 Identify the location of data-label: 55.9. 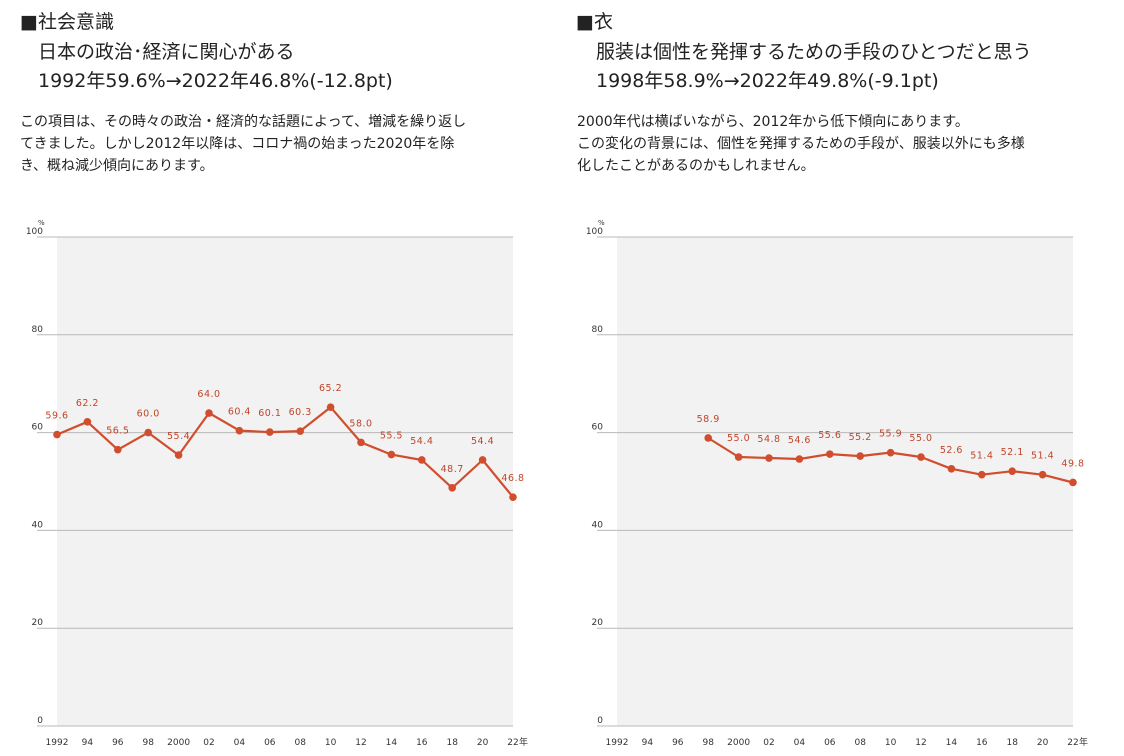
(890, 434).